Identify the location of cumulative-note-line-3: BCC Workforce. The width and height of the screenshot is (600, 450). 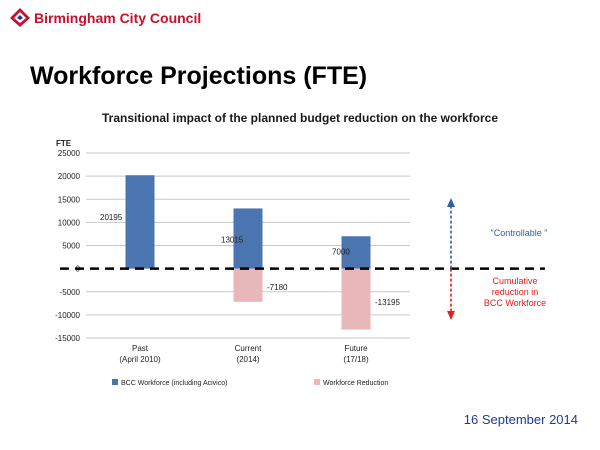
(515, 303).